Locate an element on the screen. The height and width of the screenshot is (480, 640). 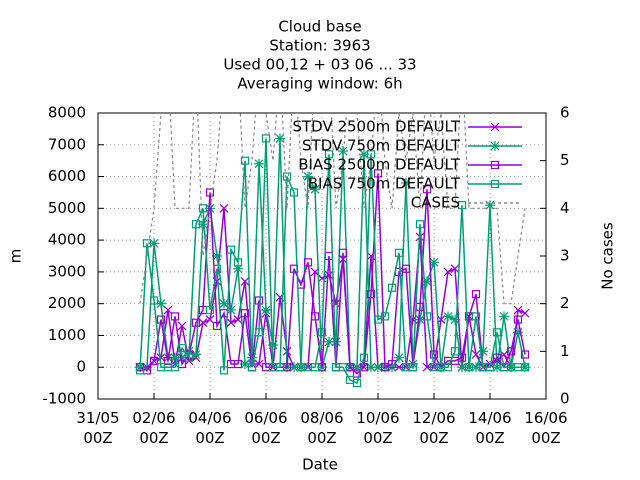
x-tick-label: 10/06 00Z is located at coordinates (377, 428).